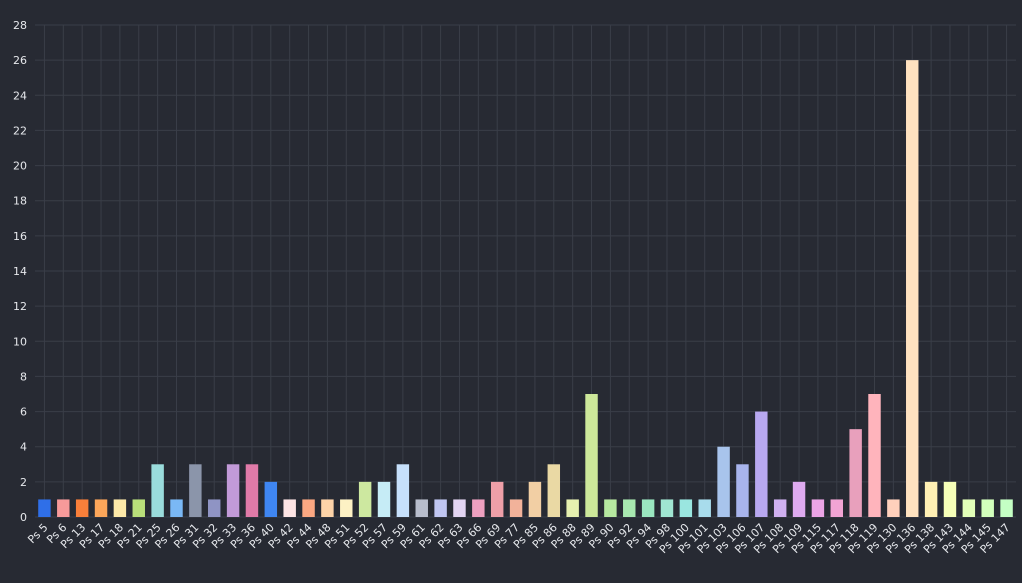 The image size is (1022, 583). Describe the element at coordinates (20, 130) in the screenshot. I see `y-tick-label: 22` at that location.